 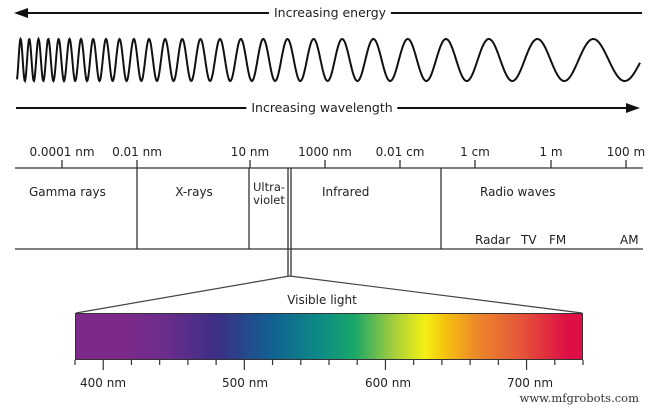 What do you see at coordinates (530, 383) in the screenshot?
I see `visible-label-700: 700 nm` at bounding box center [530, 383].